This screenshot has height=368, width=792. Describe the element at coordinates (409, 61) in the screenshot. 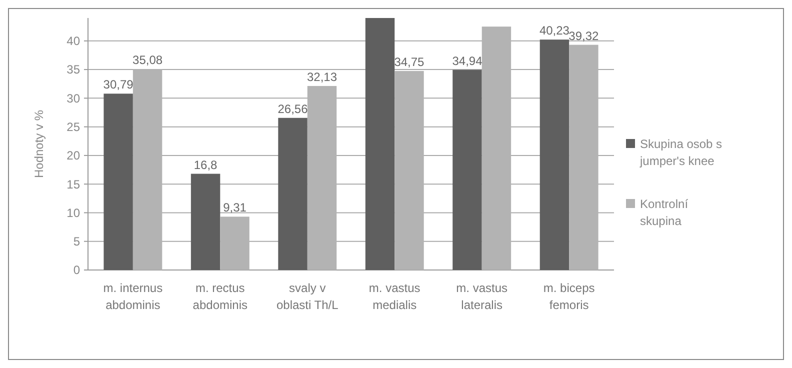

I see `data-label: 34,75` at that location.